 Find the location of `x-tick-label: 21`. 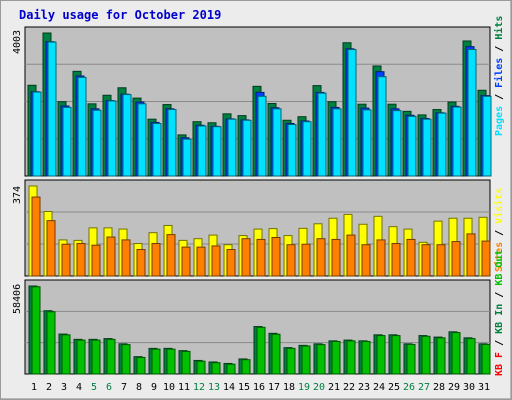

x-tick-label: 21 is located at coordinates (334, 387).